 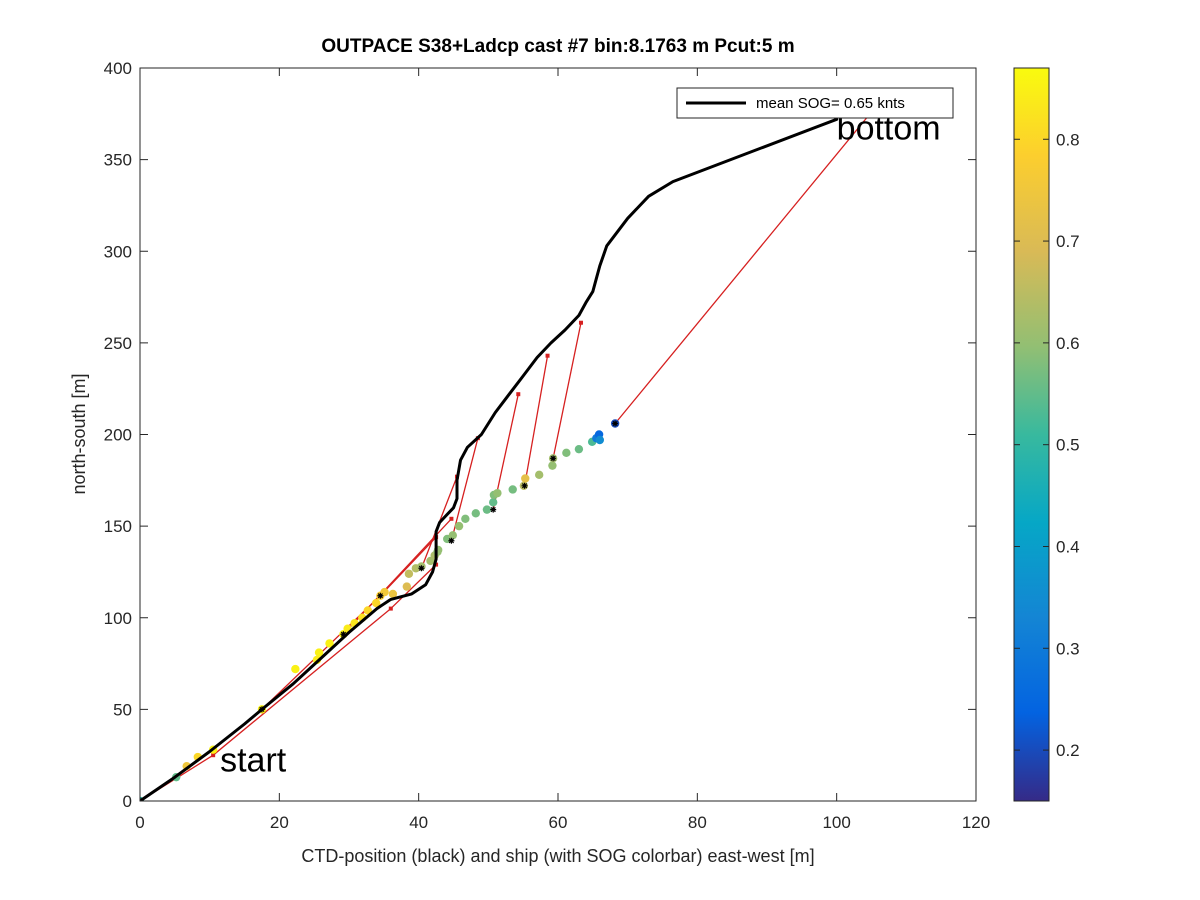 I want to click on y-tick-label: 100, so click(x=118, y=618).